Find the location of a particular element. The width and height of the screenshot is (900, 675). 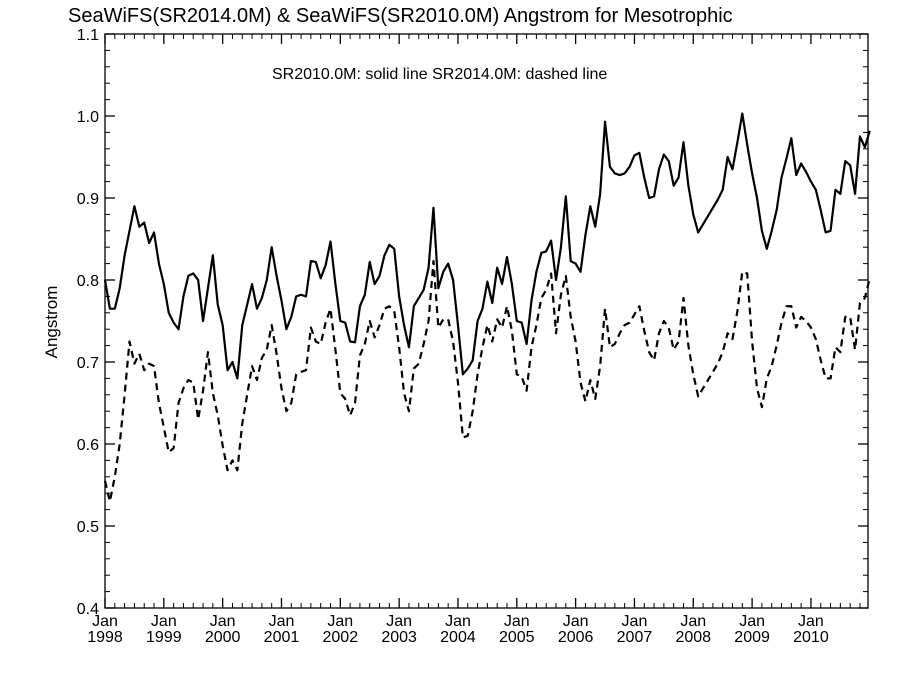

x-tick-year: 2009 is located at coordinates (752, 637).